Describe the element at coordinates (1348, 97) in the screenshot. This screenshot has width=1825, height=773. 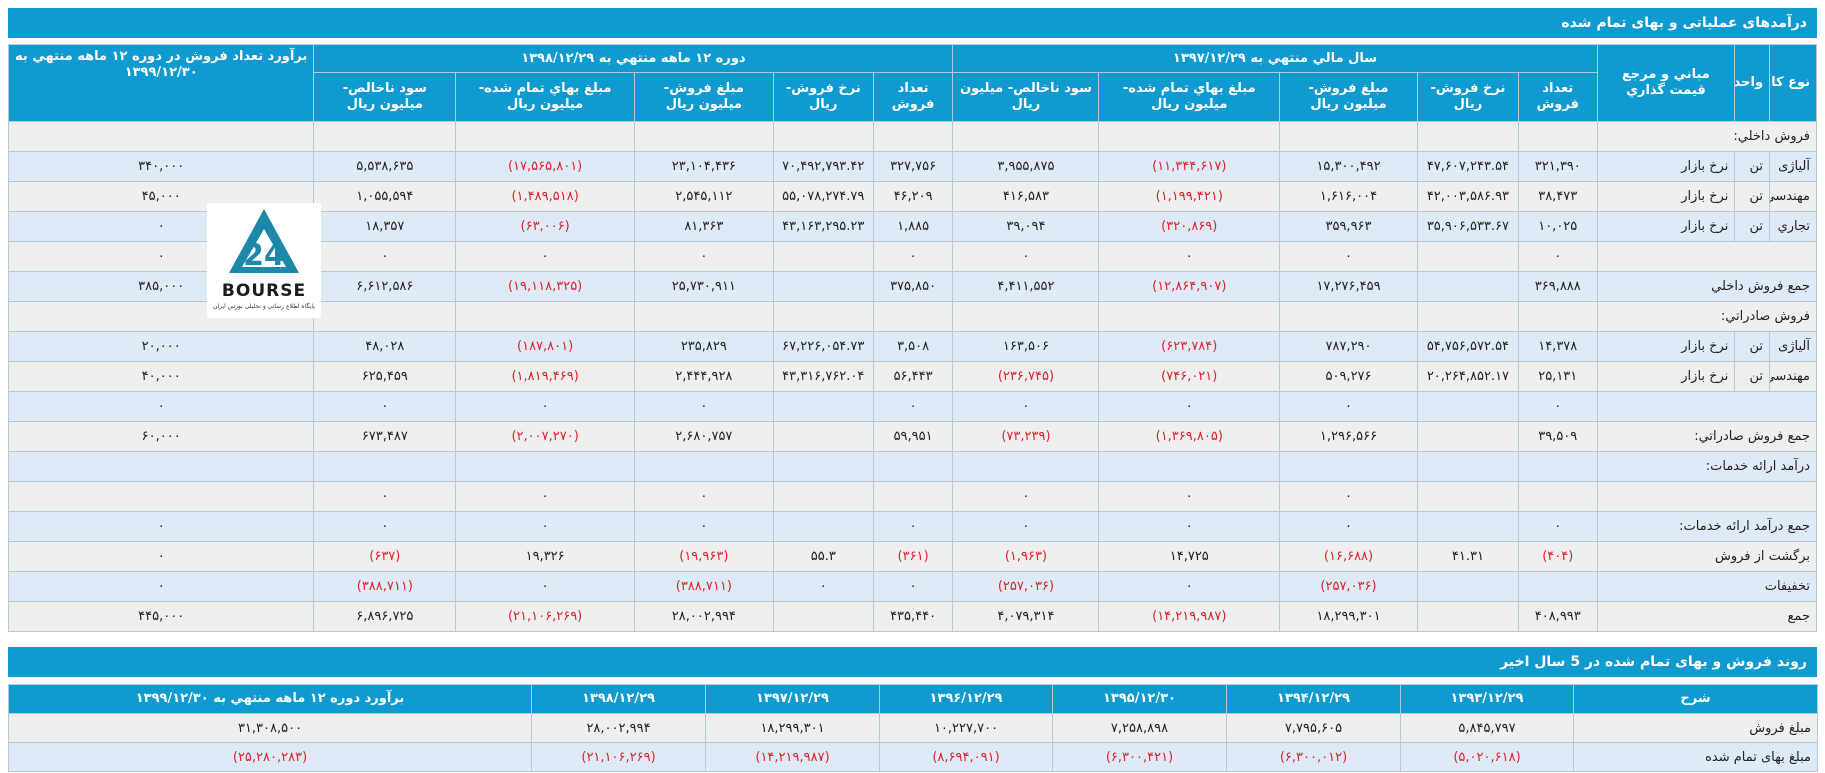
I see `header-sales-1397: مبلغ فروش- میلیون ريال` at that location.